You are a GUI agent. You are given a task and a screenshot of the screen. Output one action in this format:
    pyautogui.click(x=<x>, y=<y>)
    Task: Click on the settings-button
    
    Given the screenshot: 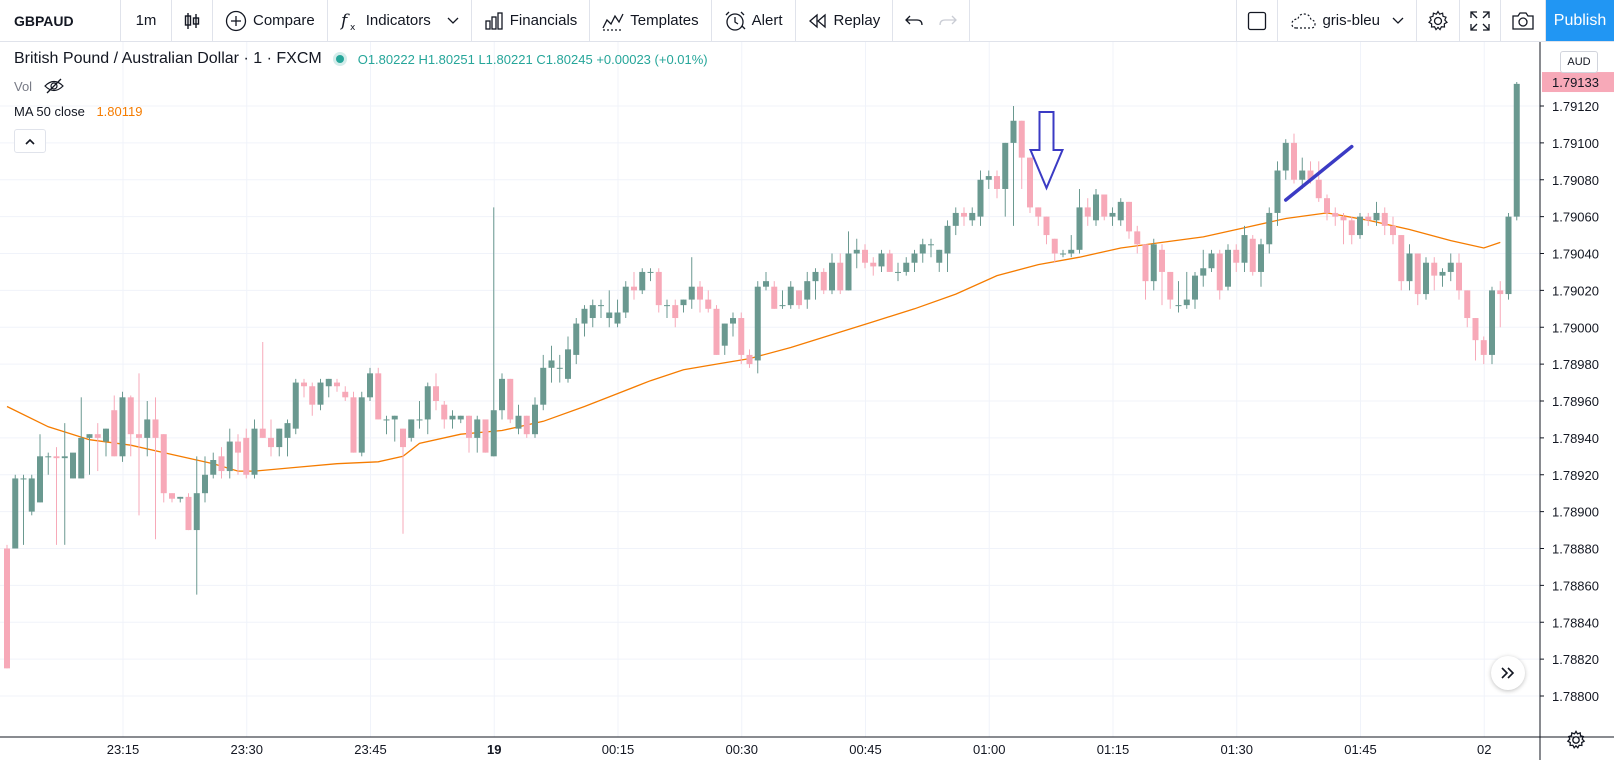 What is the action you would take?
    pyautogui.click(x=1438, y=20)
    